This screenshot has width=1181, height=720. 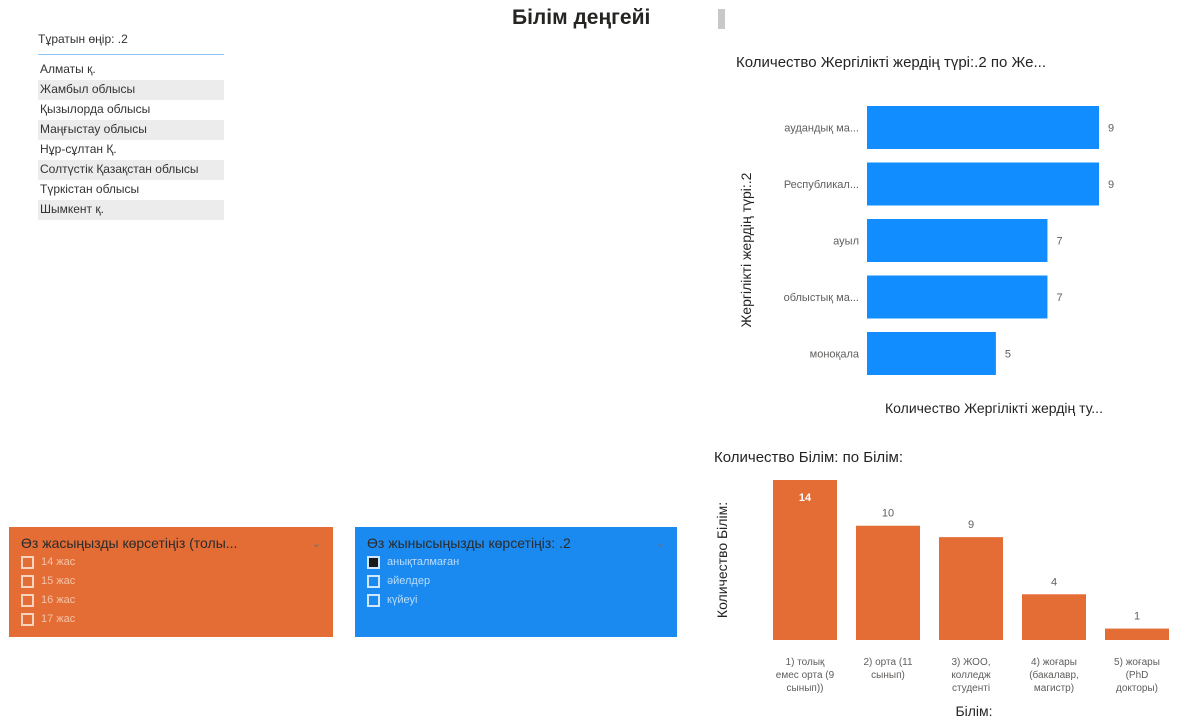 I want to click on region-item: Нұр-сұлтан Қ., so click(x=78, y=149).